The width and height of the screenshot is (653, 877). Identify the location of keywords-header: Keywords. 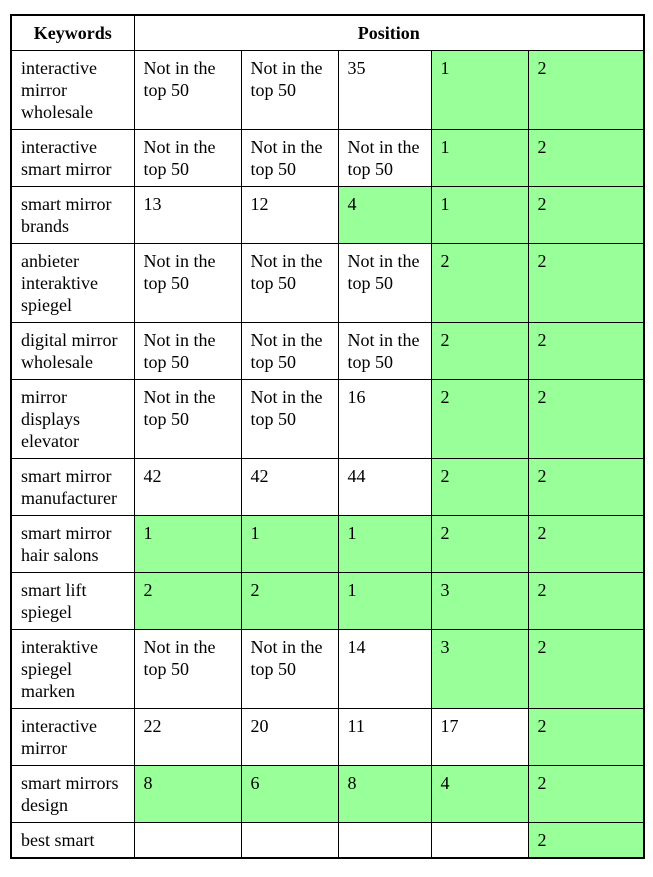
(72, 32).